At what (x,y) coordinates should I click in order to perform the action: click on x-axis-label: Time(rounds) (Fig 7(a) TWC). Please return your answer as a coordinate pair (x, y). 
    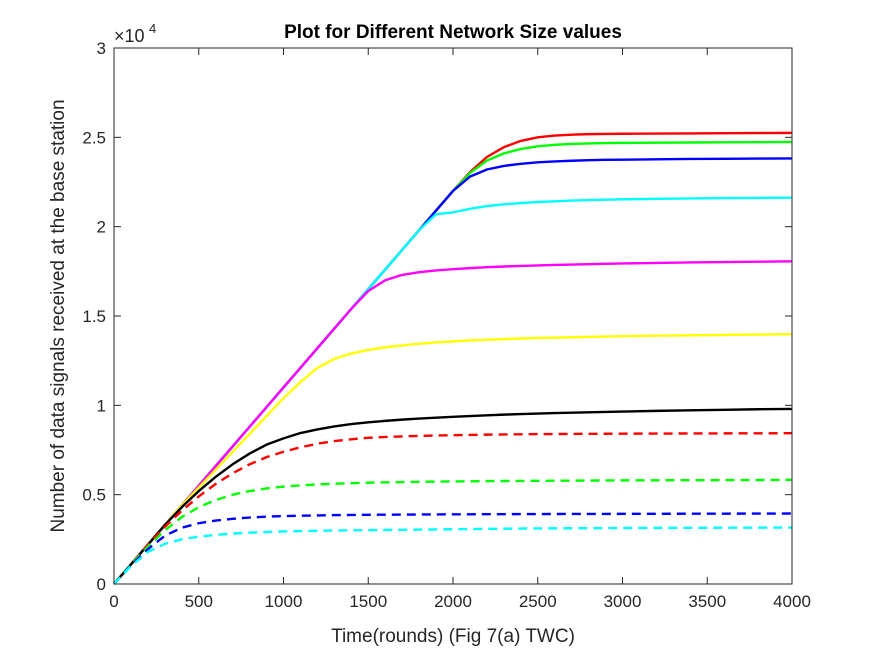
    Looking at the image, I should click on (453, 636).